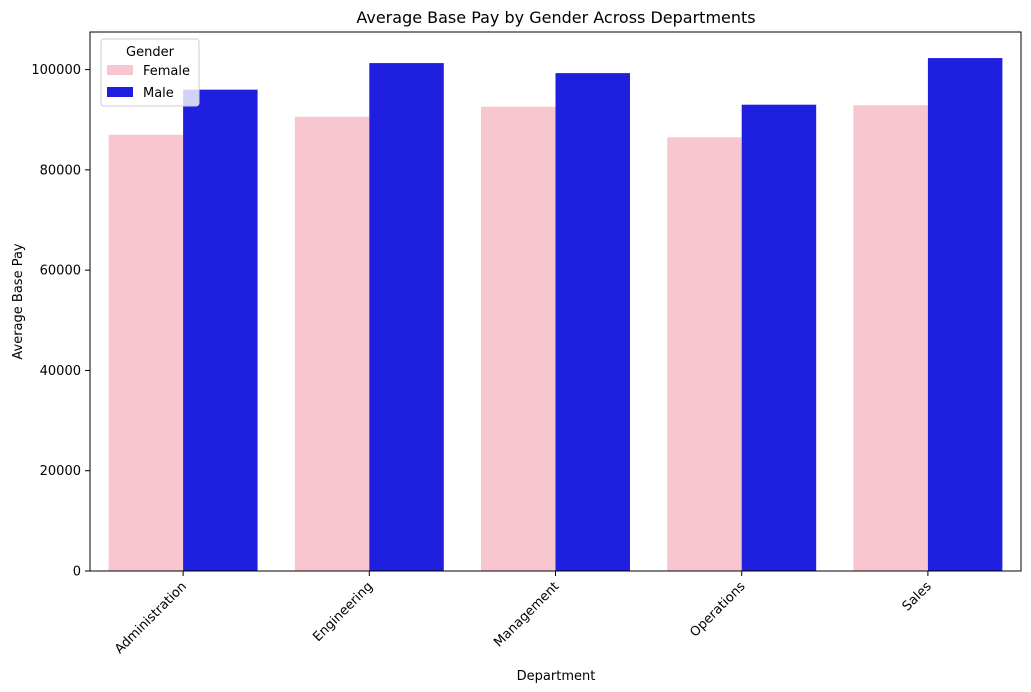 The width and height of the screenshot is (1031, 692). Describe the element at coordinates (518, 338) in the screenshot. I see `bar-female-management` at that location.